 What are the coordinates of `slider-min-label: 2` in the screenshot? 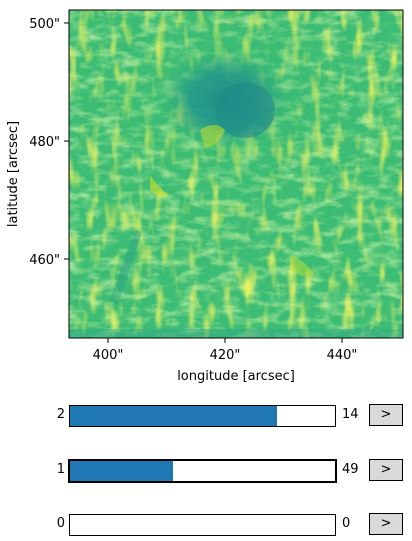 It's located at (60, 414).